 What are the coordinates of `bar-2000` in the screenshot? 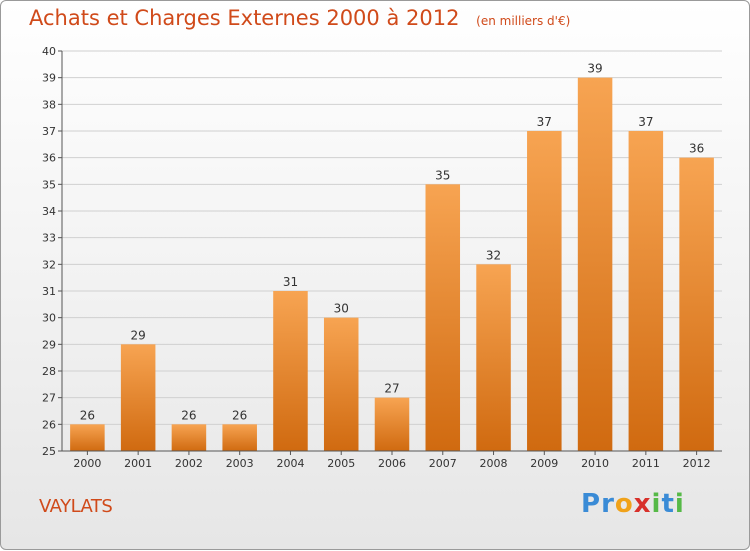 It's located at (87, 437).